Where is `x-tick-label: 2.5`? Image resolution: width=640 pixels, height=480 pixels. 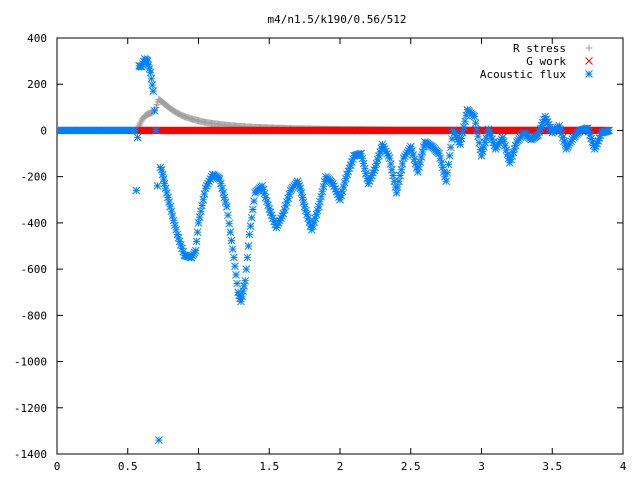
x-tick-label: 2.5 is located at coordinates (411, 466).